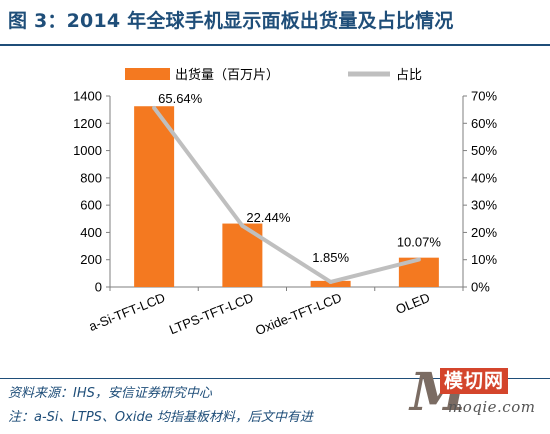  I want to click on chart-title: 图 3：2014 年全球手机显示面板出货量及占比情况, so click(231, 21).